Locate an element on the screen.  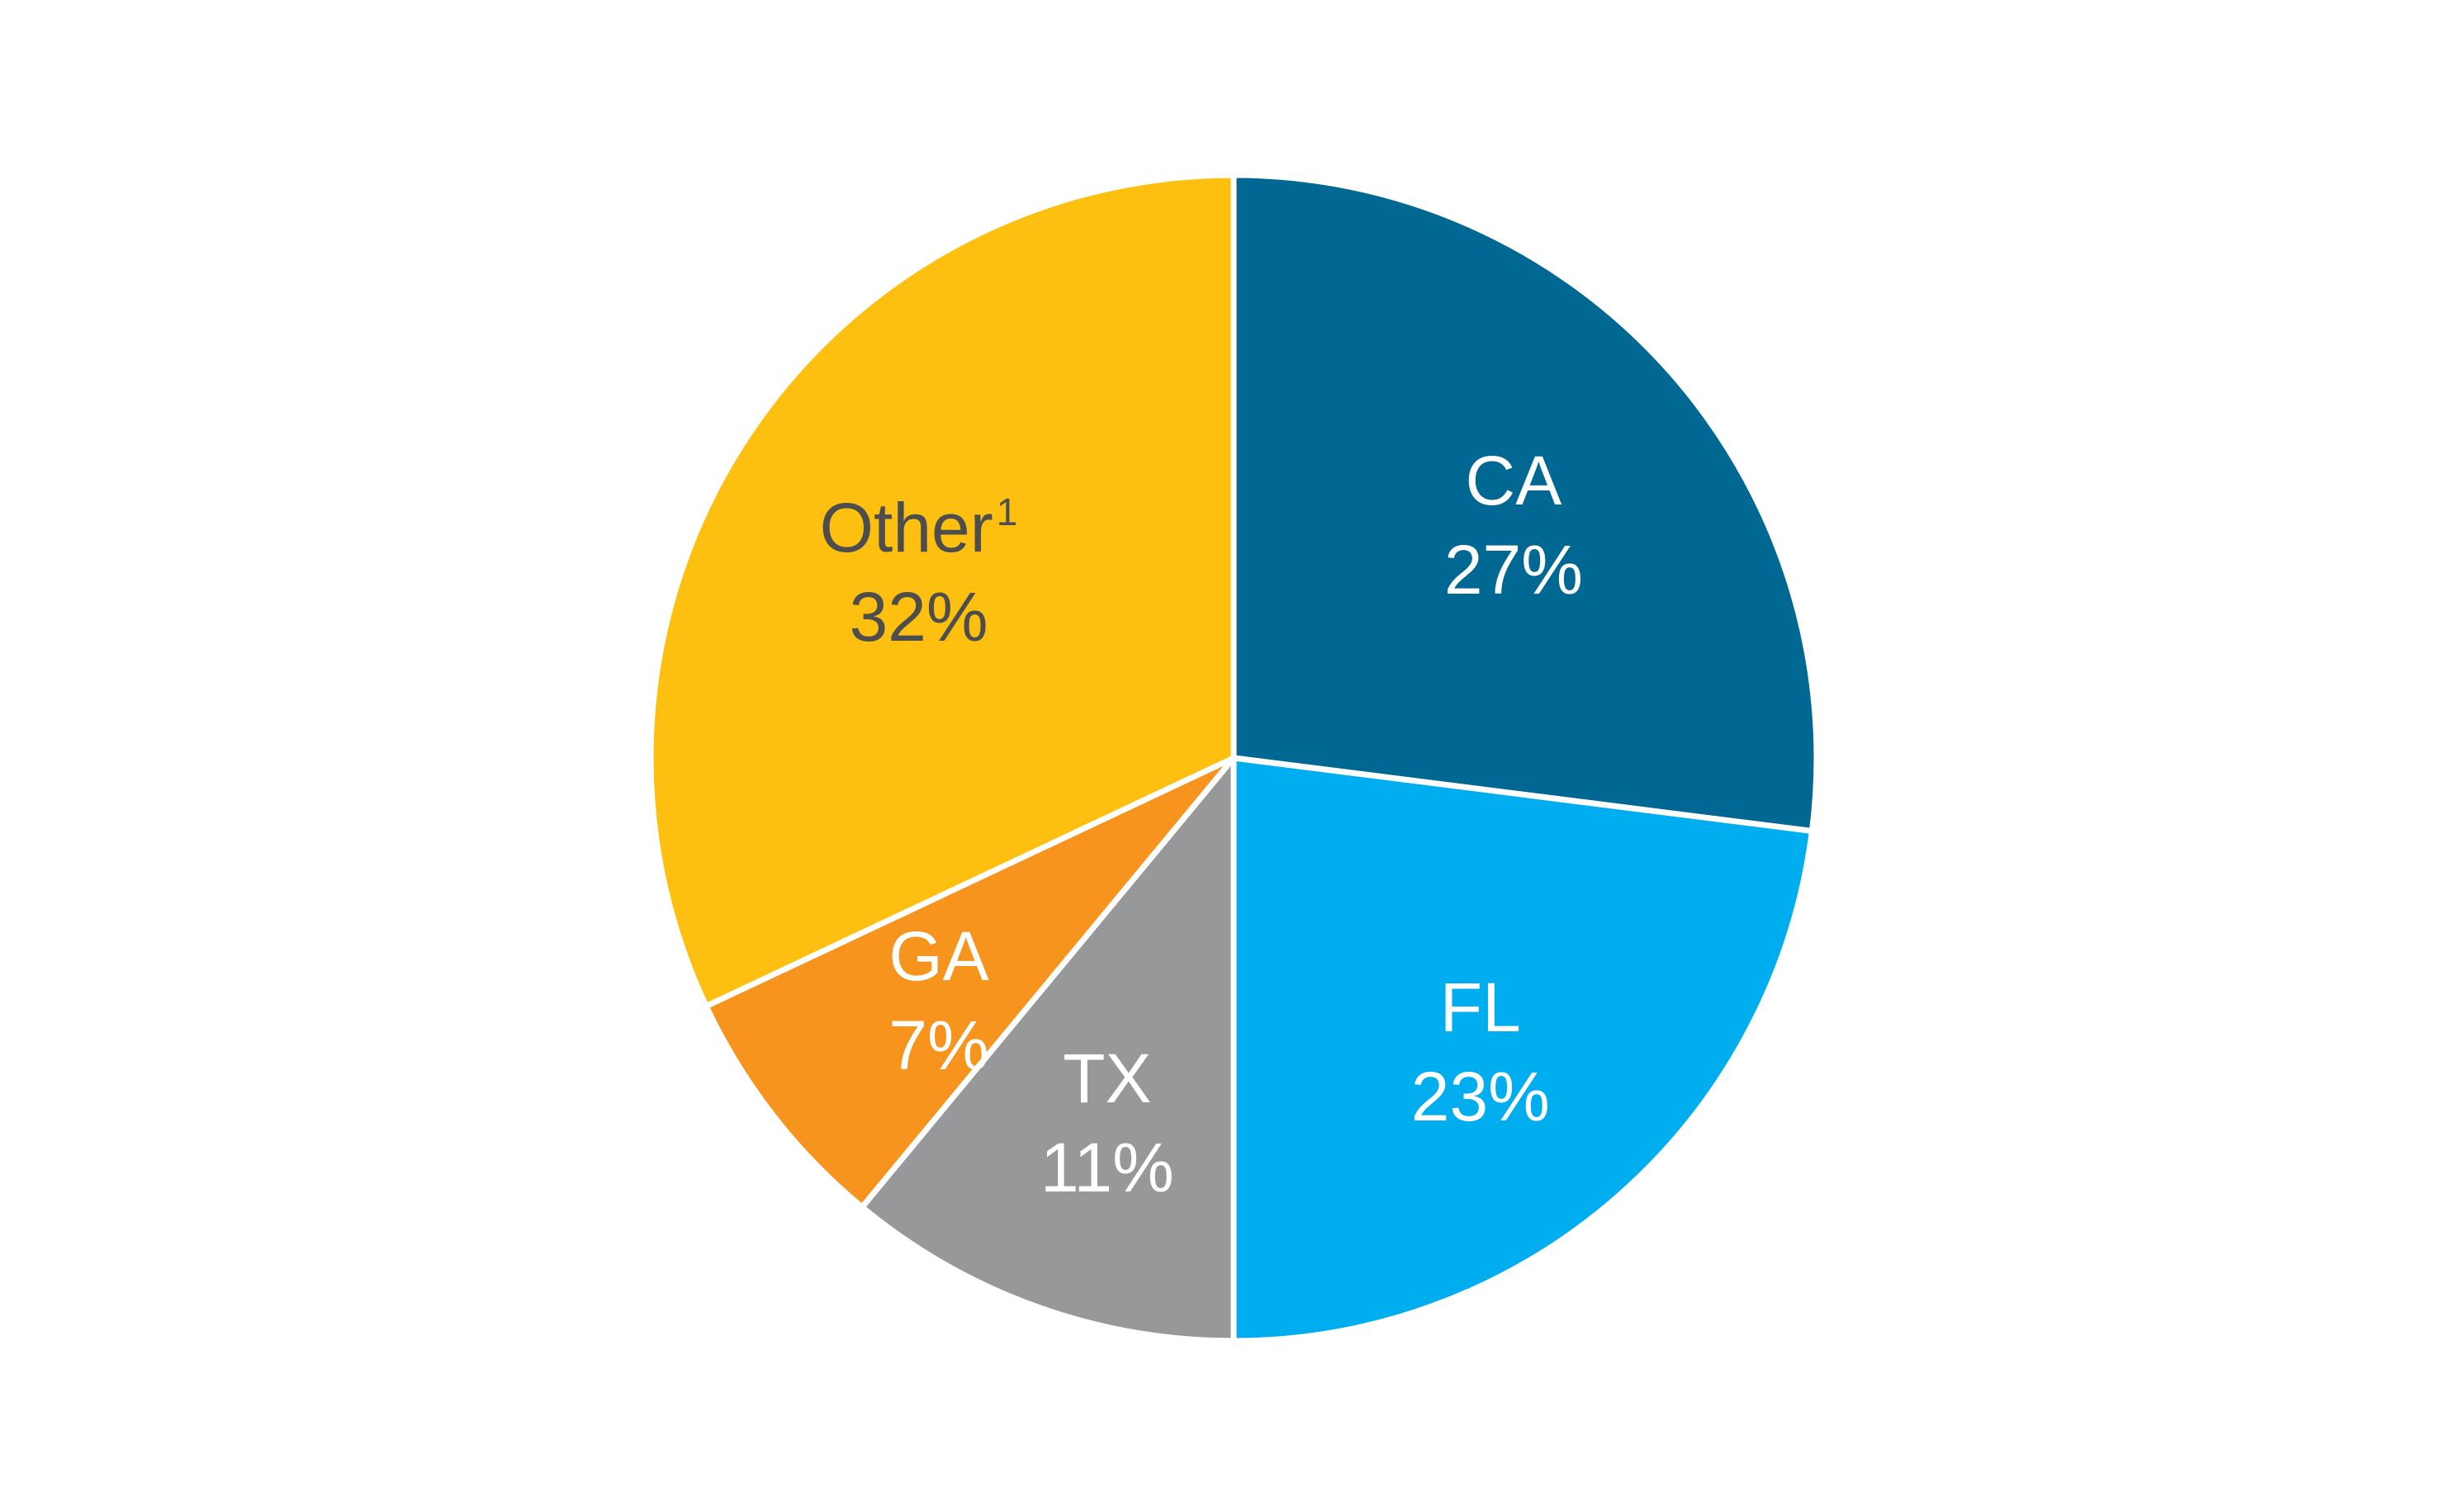
slice-label-fl: FL 23% is located at coordinates (1481, 1052).